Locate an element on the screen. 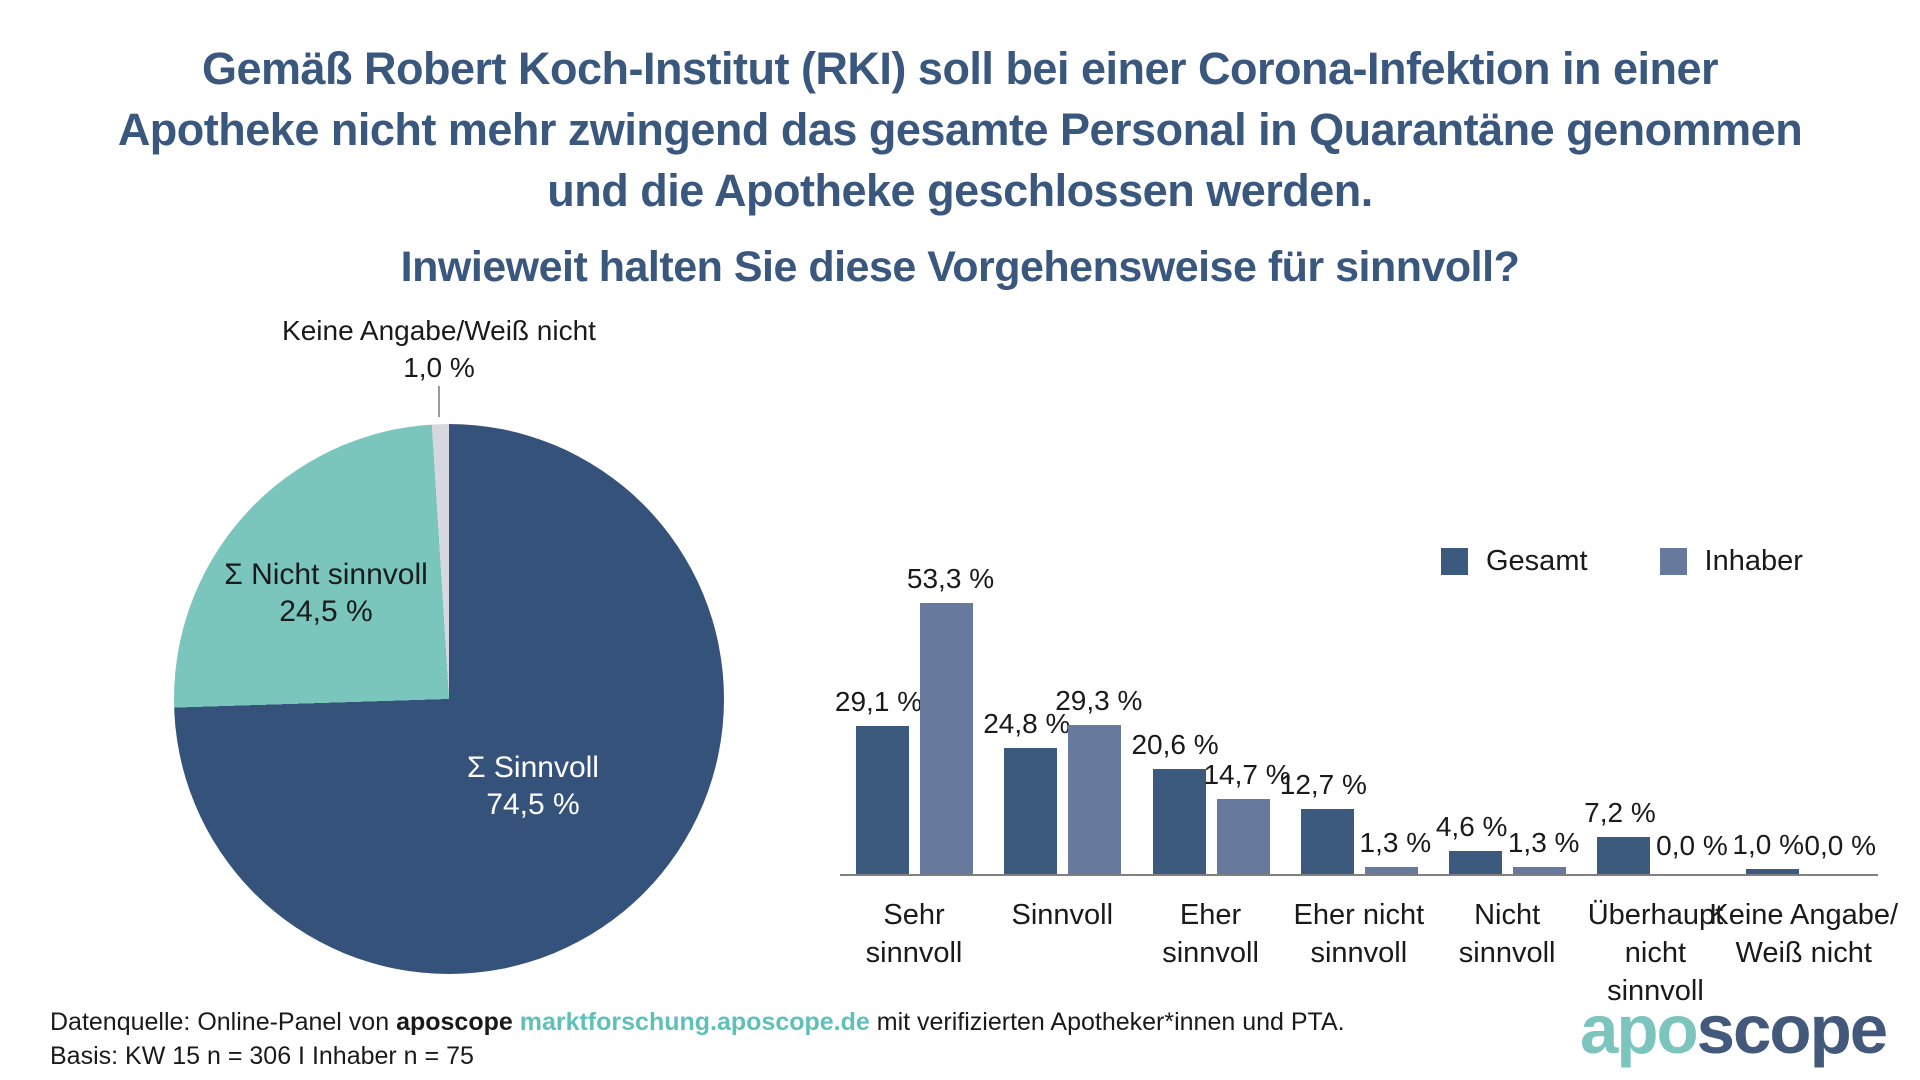 The image size is (1920, 1080). legend-label-inhaber: Inhaber is located at coordinates (1753, 561).